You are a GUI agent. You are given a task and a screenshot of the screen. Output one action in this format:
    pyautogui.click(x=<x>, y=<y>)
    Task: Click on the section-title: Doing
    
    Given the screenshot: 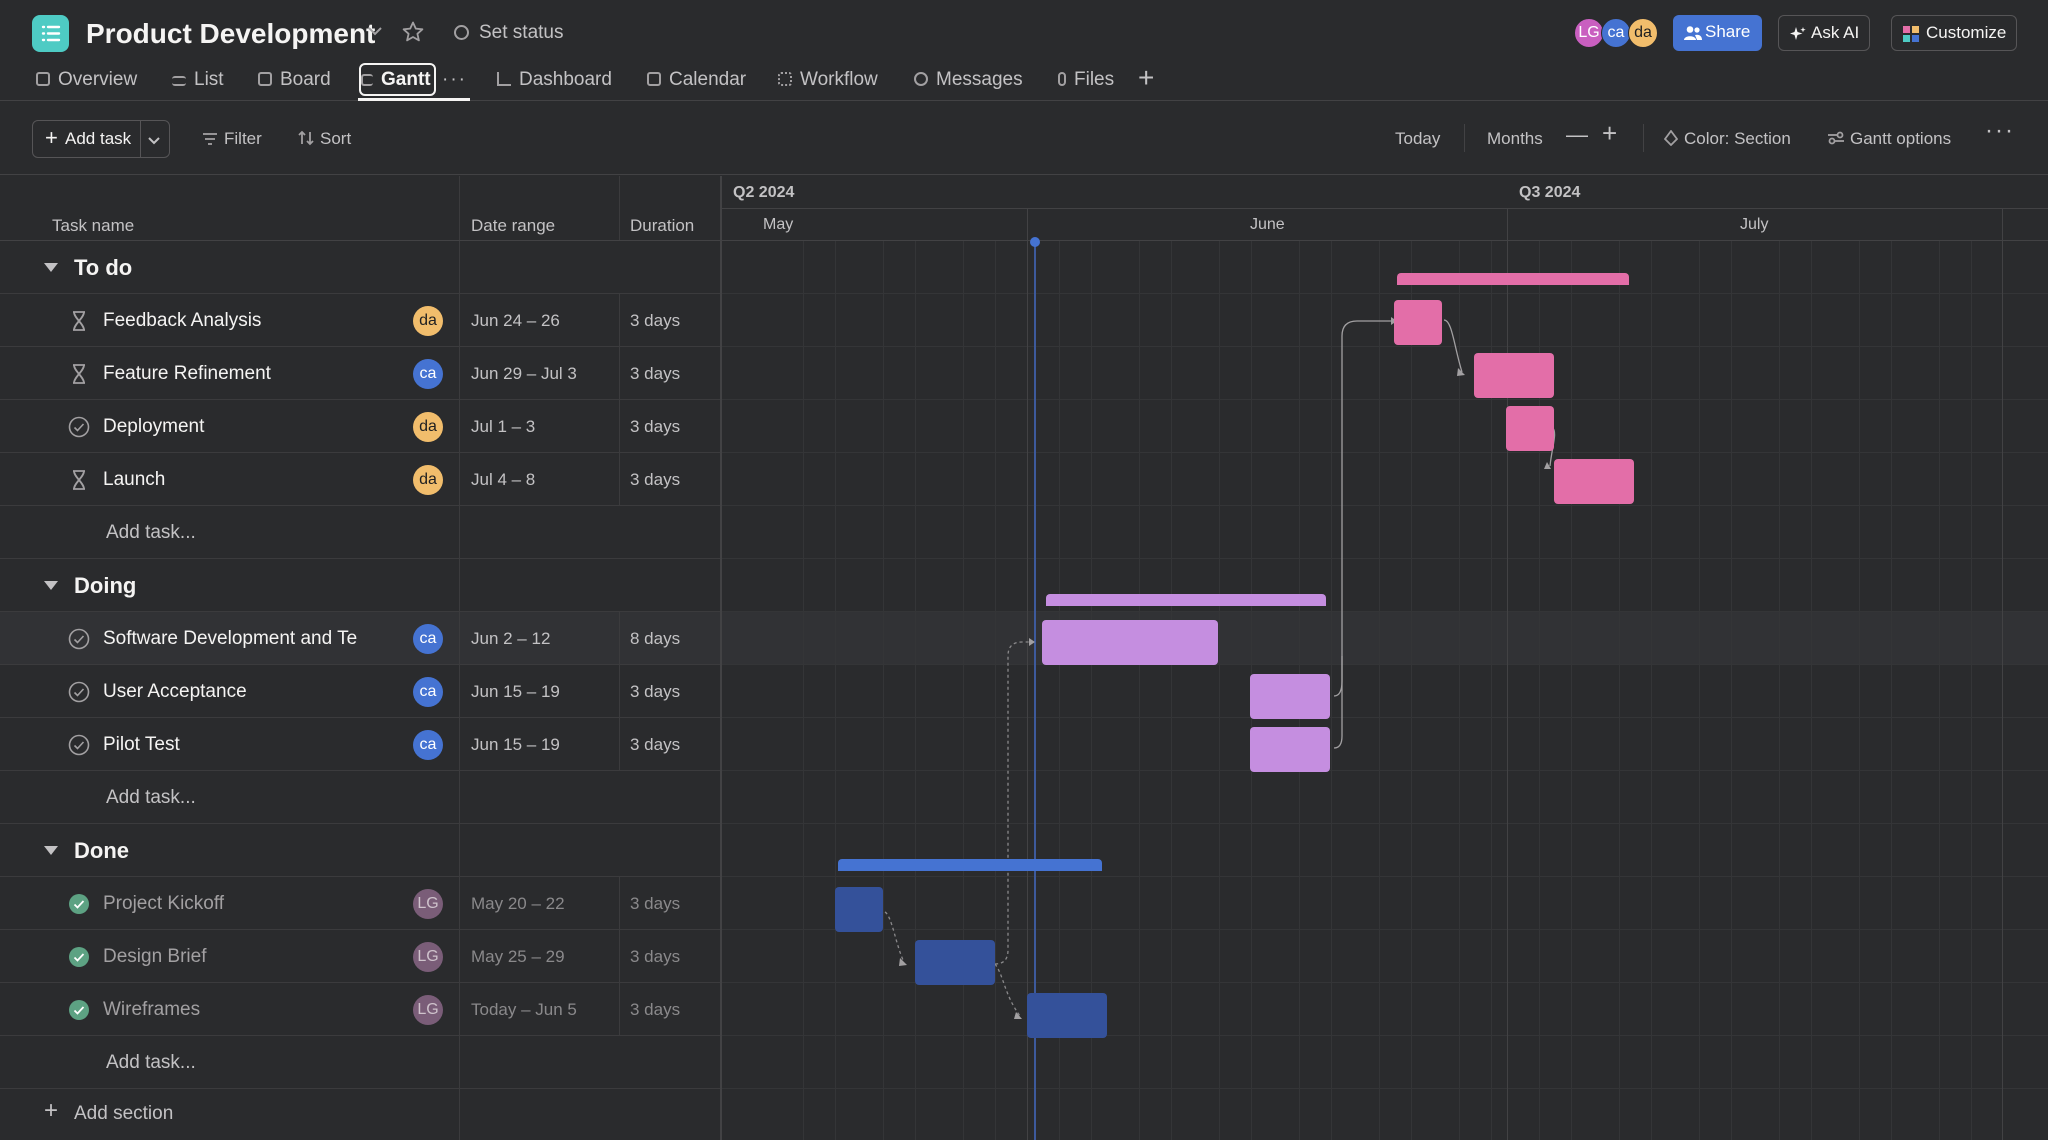 What is the action you would take?
    pyautogui.click(x=105, y=585)
    